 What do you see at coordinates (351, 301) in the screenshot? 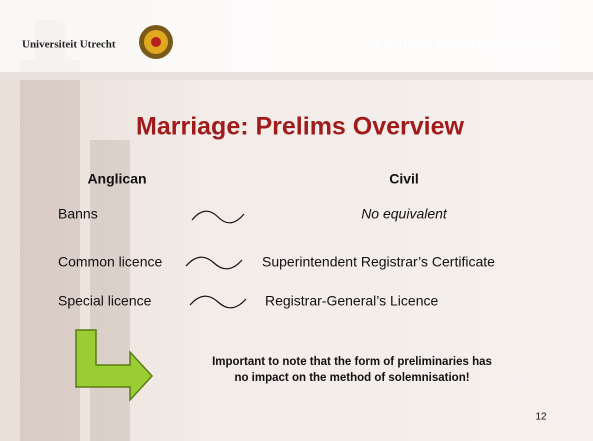
I see `civil-item: Registrar-General’s Licence` at bounding box center [351, 301].